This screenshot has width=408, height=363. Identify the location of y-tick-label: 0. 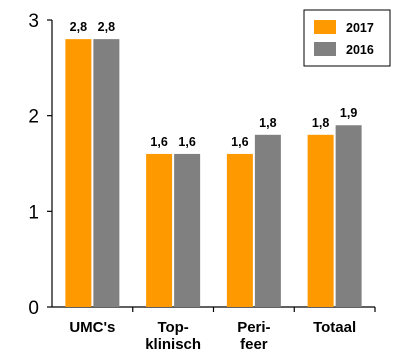
(33, 308).